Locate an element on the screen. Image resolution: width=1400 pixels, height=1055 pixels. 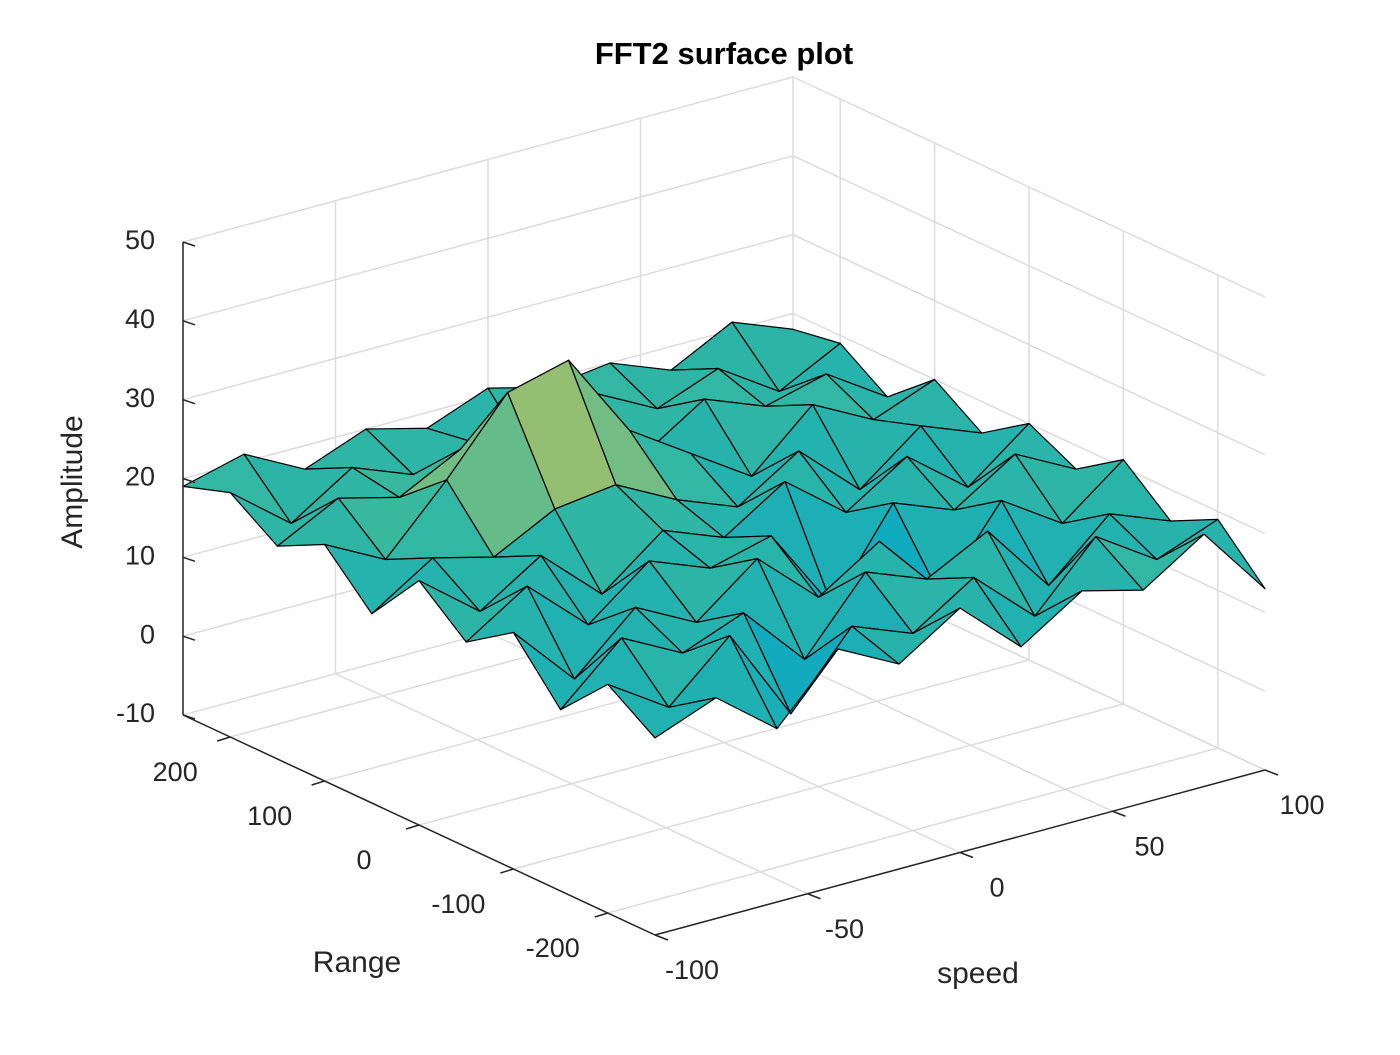
z-tick-label: 10 is located at coordinates (140, 555).